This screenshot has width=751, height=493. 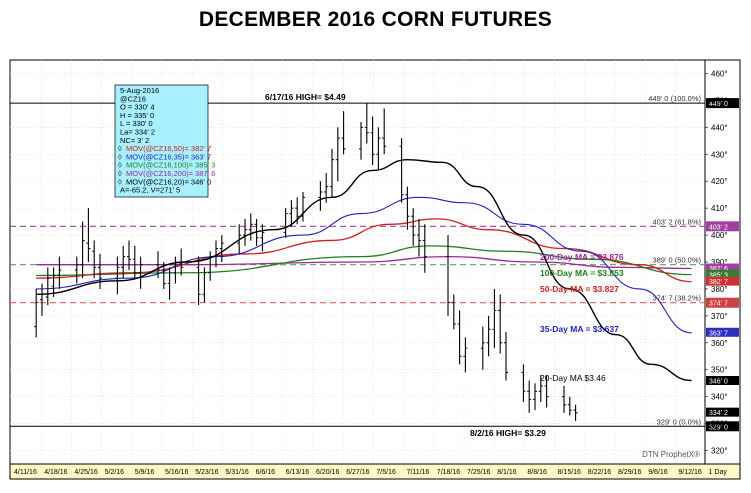 What do you see at coordinates (136, 123) in the screenshot?
I see `legend-entry: L = 330' 0` at bounding box center [136, 123].